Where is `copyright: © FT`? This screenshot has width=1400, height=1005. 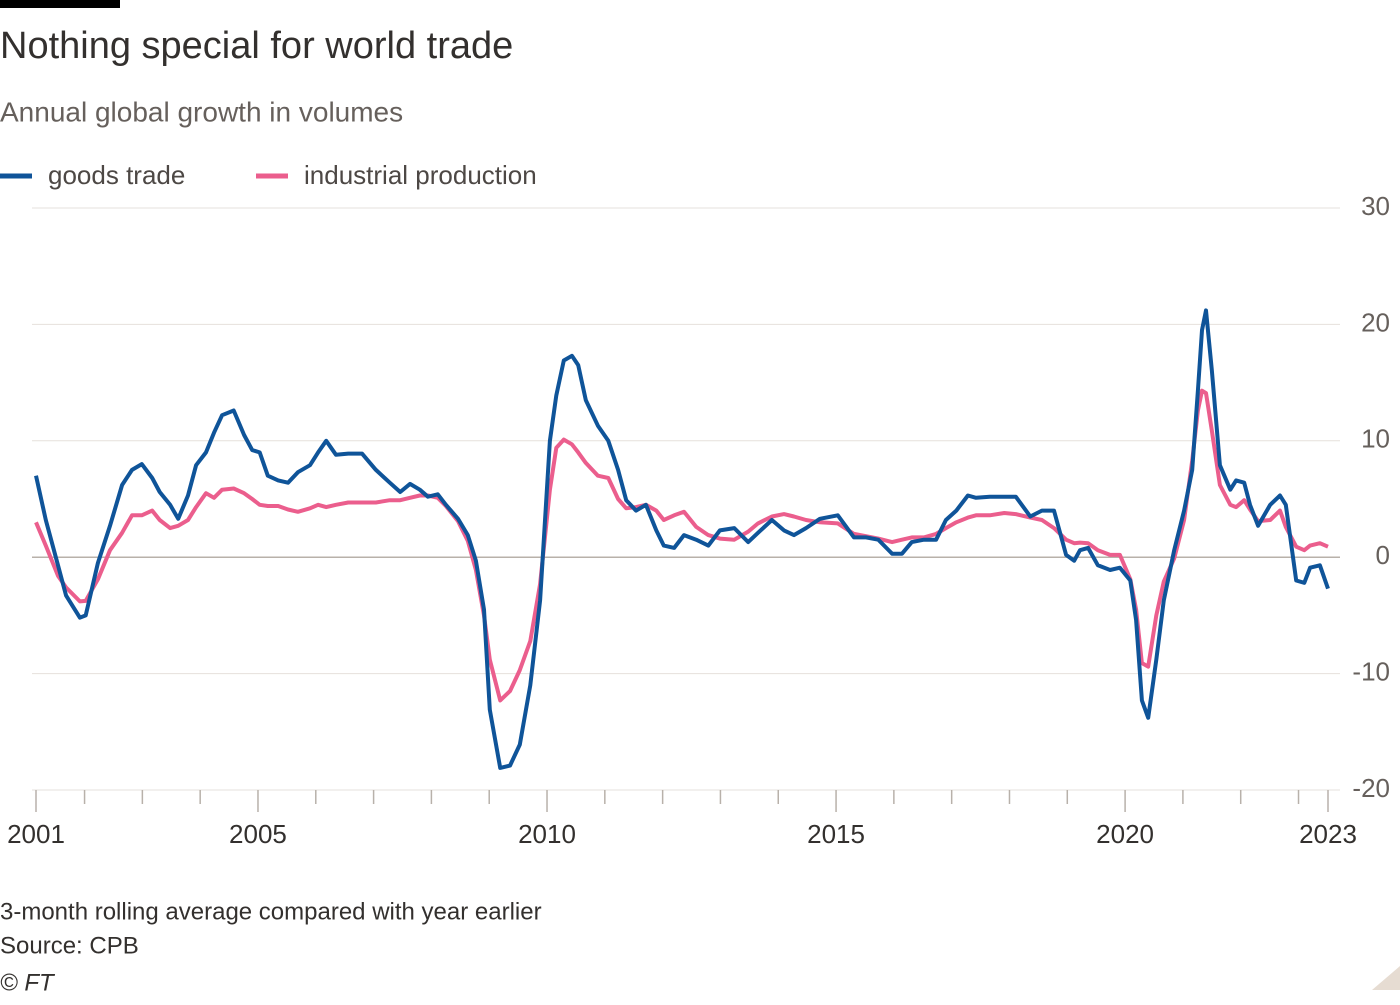
copyright: © FT is located at coordinates (28, 982).